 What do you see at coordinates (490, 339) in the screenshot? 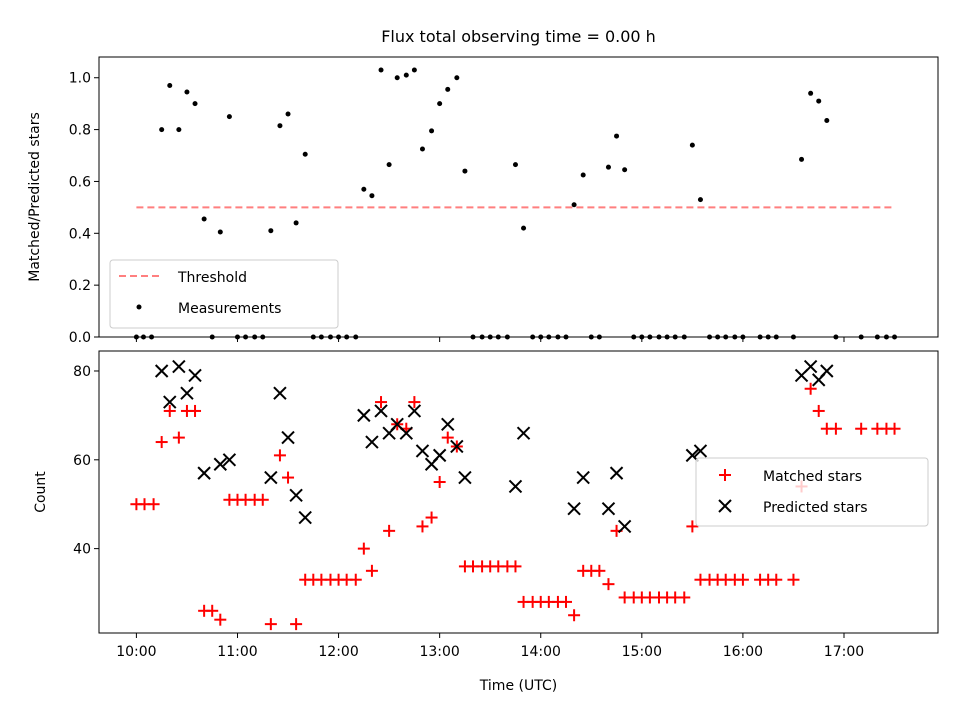
I see `ratio-x-ticks` at bounding box center [490, 339].